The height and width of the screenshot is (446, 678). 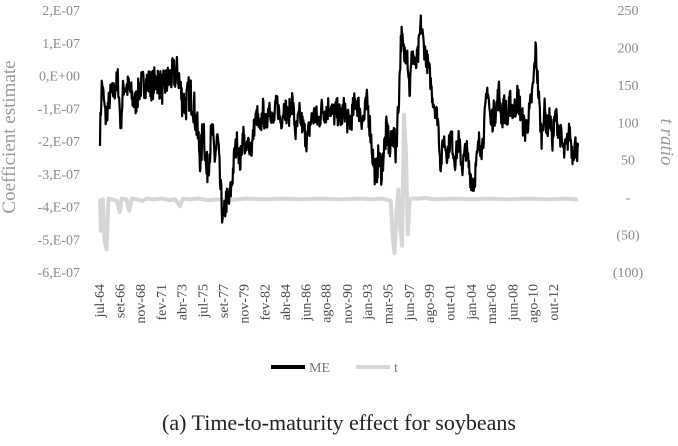 I want to click on left-tick-label: -4,E-07, so click(x=59, y=208).